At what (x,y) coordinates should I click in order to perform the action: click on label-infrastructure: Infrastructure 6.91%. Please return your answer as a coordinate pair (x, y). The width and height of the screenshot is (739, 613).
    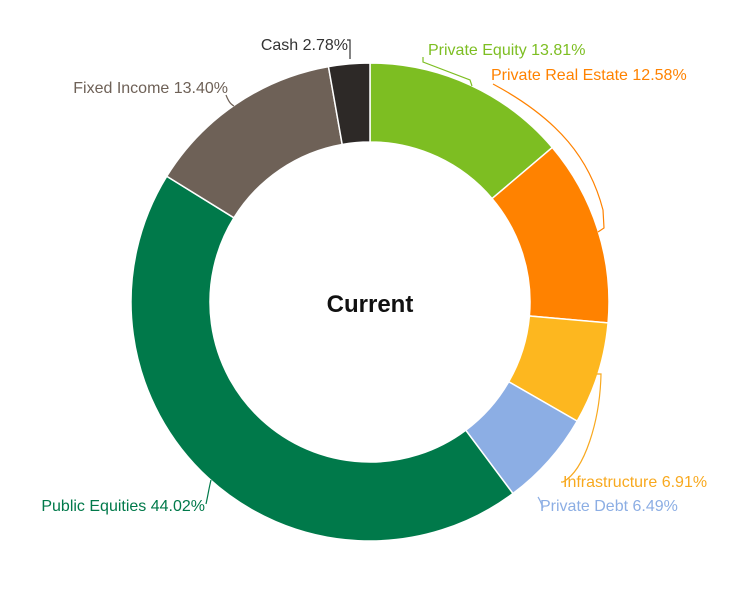
    Looking at the image, I should click on (635, 482).